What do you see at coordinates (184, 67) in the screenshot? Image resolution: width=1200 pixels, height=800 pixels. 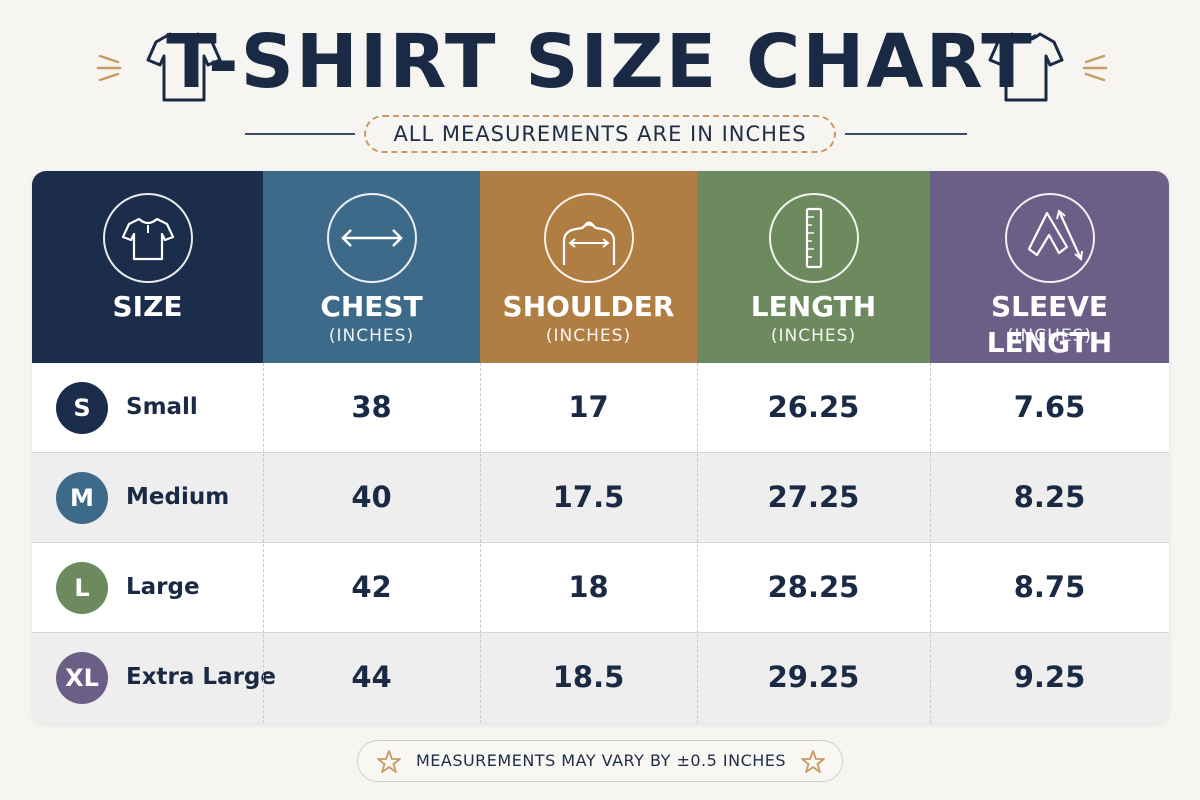 I see `tshirt-left-icon` at bounding box center [184, 67].